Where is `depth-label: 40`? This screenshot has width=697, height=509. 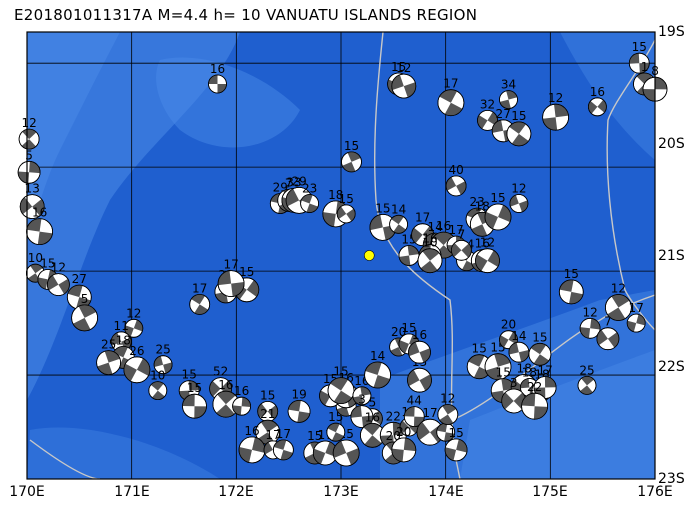 depth-label: 40 is located at coordinates (455, 170).